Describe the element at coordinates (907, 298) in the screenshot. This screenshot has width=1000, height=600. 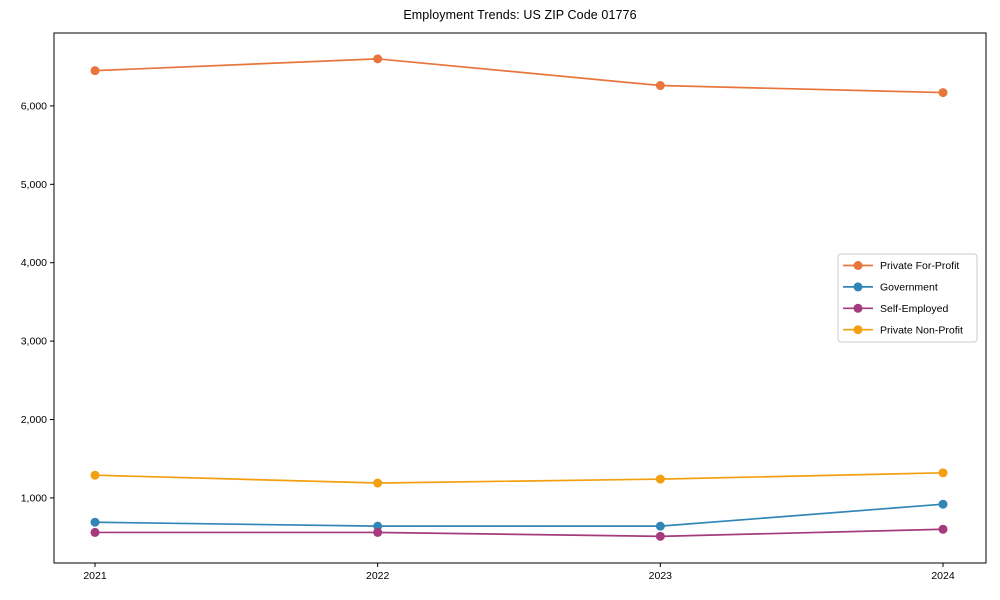
I see `legend-box` at that location.